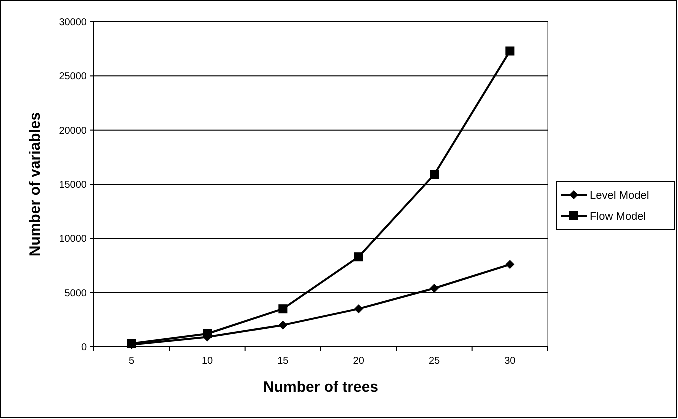 The height and width of the screenshot is (419, 678). Describe the element at coordinates (35, 184) in the screenshot. I see `y-axis-title: Number of variables` at that location.